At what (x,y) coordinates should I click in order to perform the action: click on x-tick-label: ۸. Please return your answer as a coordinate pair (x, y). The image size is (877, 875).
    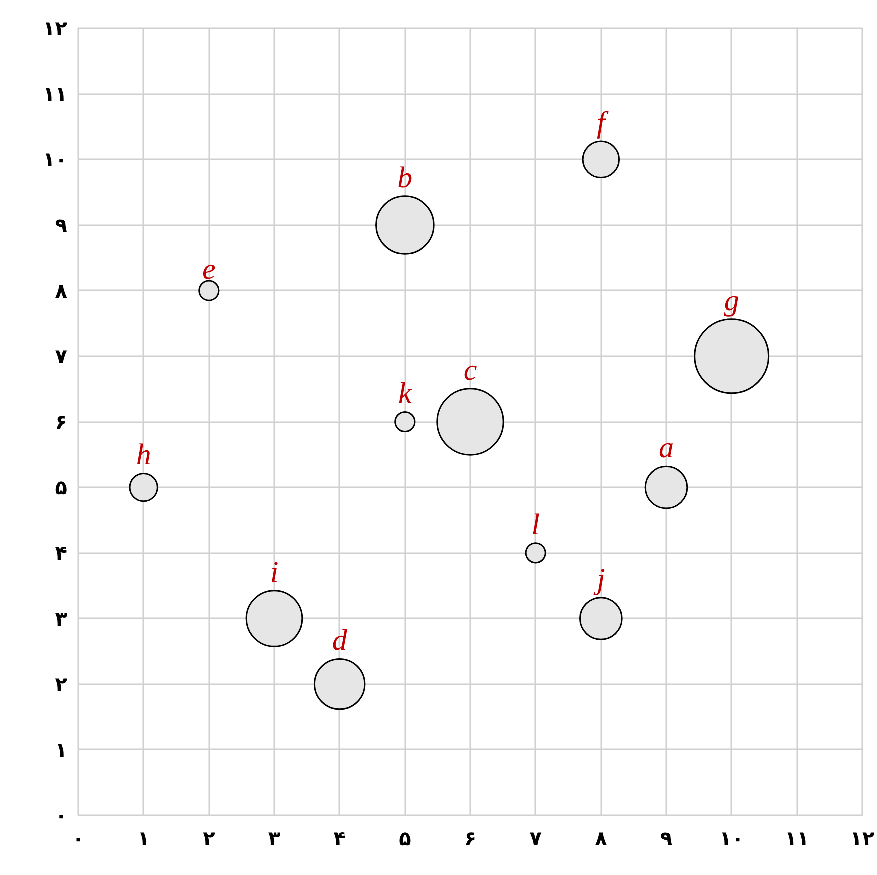
    Looking at the image, I should click on (601, 838).